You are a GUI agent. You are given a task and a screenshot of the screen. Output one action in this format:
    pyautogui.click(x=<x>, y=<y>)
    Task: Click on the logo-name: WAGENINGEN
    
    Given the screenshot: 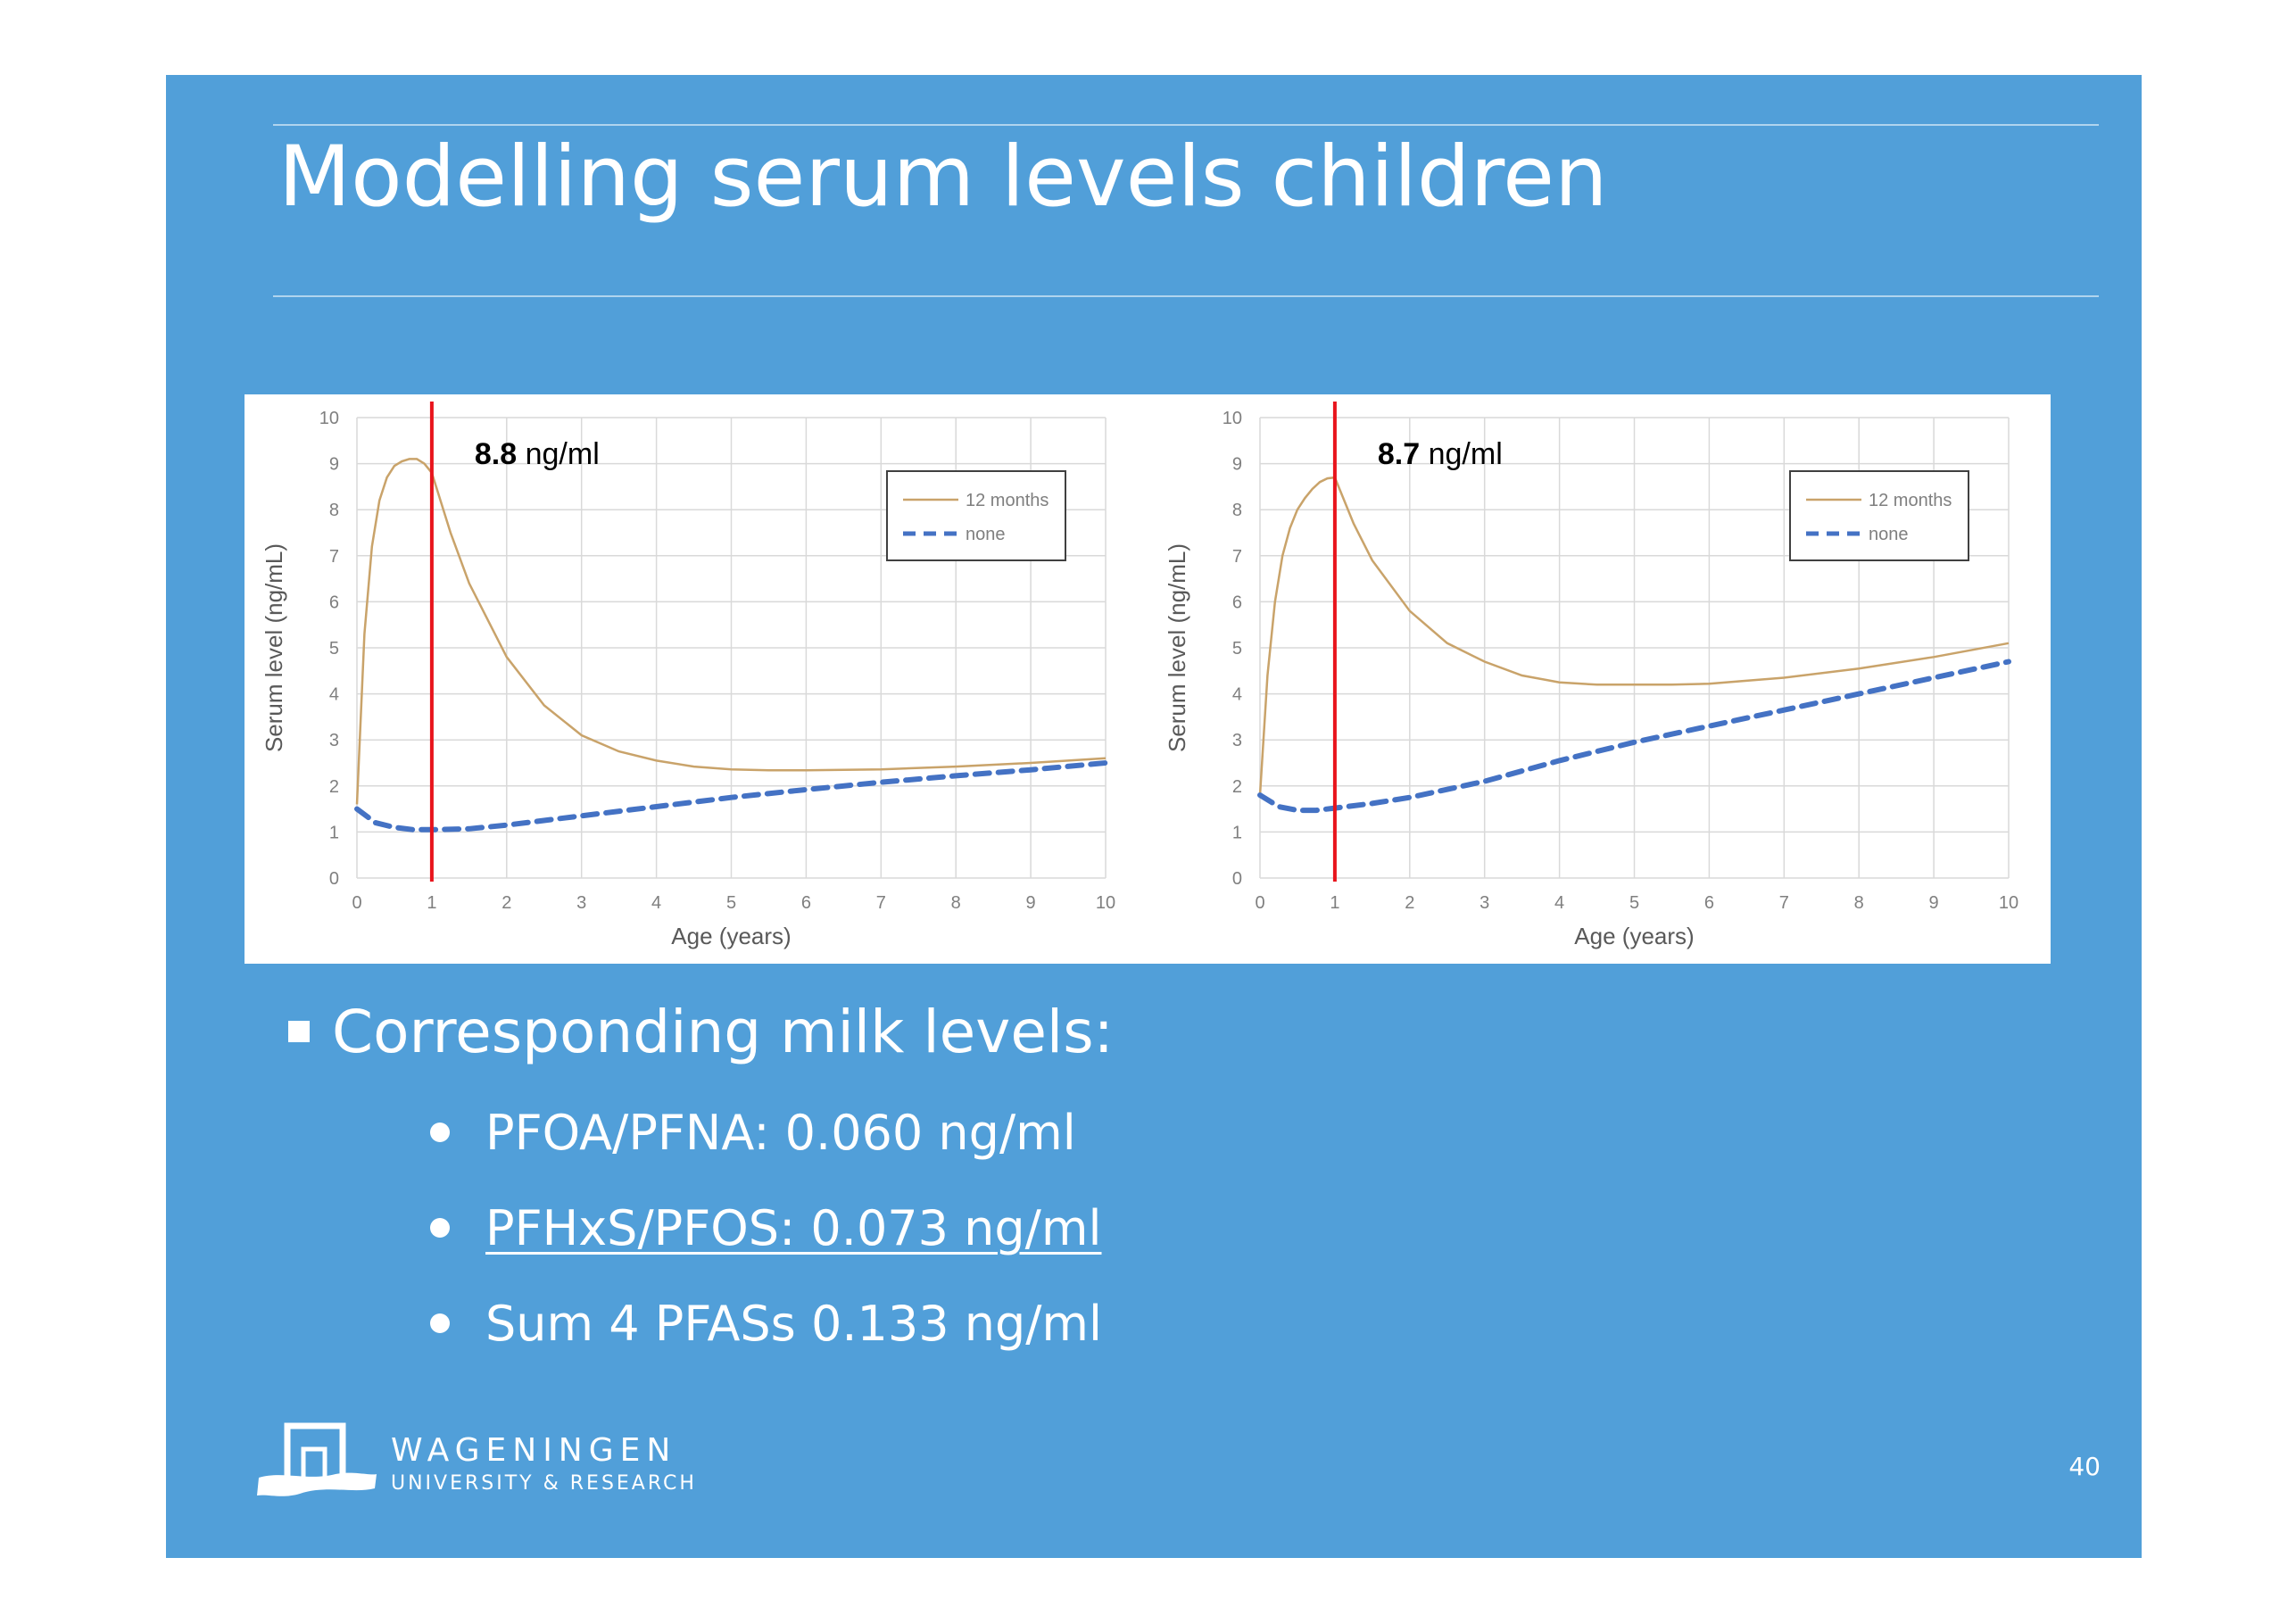 What is the action you would take?
    pyautogui.click(x=534, y=1450)
    